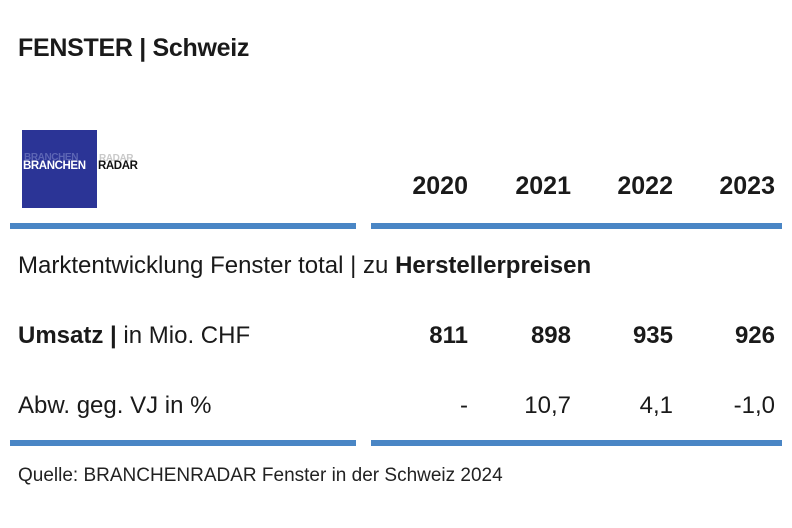 This screenshot has width=792, height=528. Describe the element at coordinates (116, 158) in the screenshot. I see `logo-ghost-suffix: RADAR` at that location.